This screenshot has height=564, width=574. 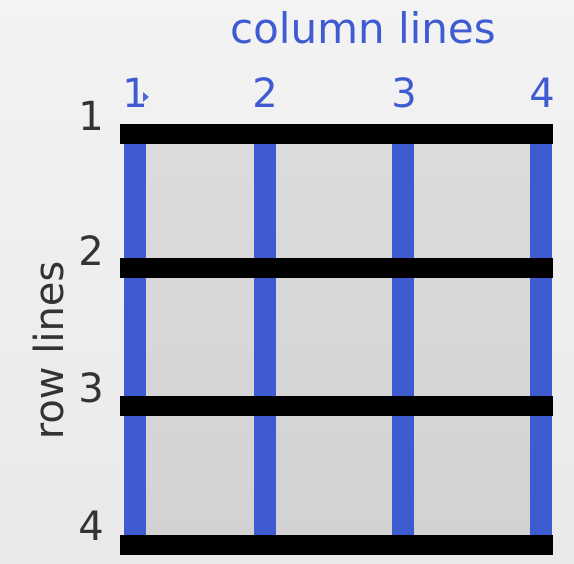 I want to click on row-number-1: 1, so click(x=91, y=117).